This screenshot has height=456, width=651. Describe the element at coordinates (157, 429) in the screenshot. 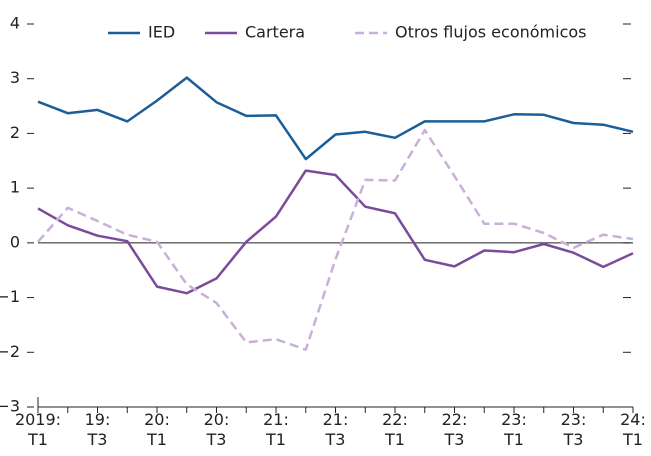

I see `x-tick-label: 20: T1` at that location.